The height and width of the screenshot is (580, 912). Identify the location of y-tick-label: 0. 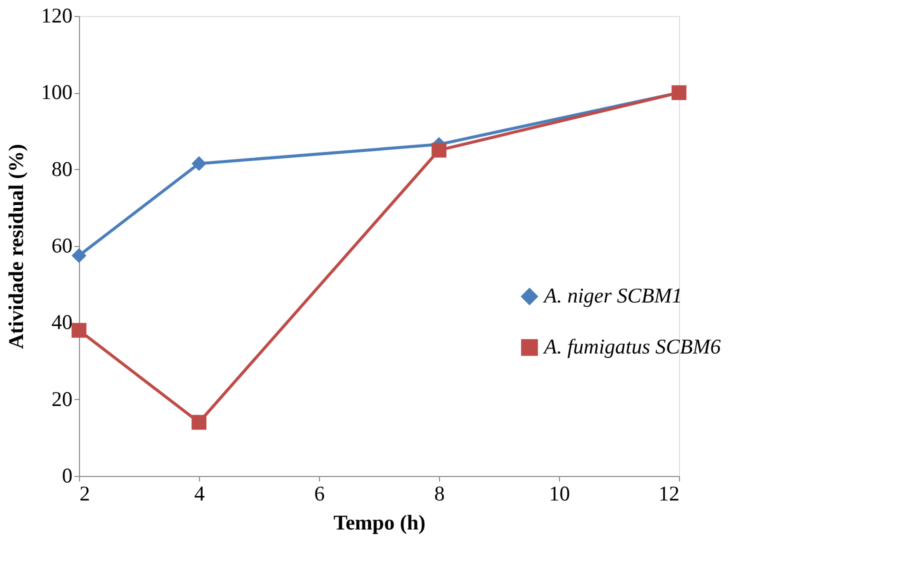
(67, 476).